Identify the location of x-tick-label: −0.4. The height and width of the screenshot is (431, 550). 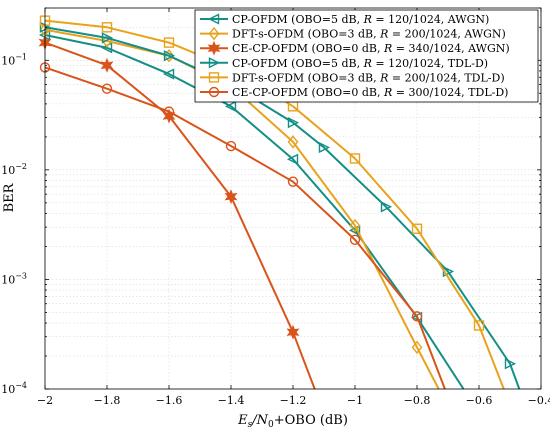
(539, 400).